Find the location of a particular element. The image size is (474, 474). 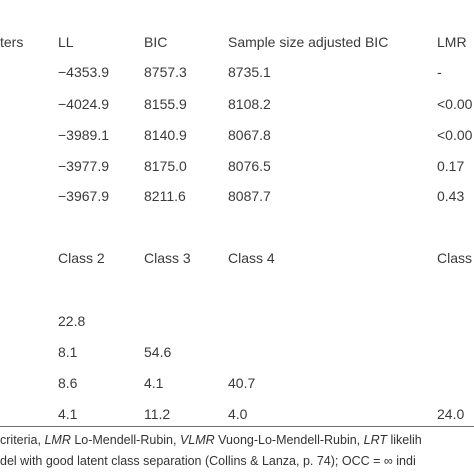

class-header-5: Class is located at coordinates (455, 258).